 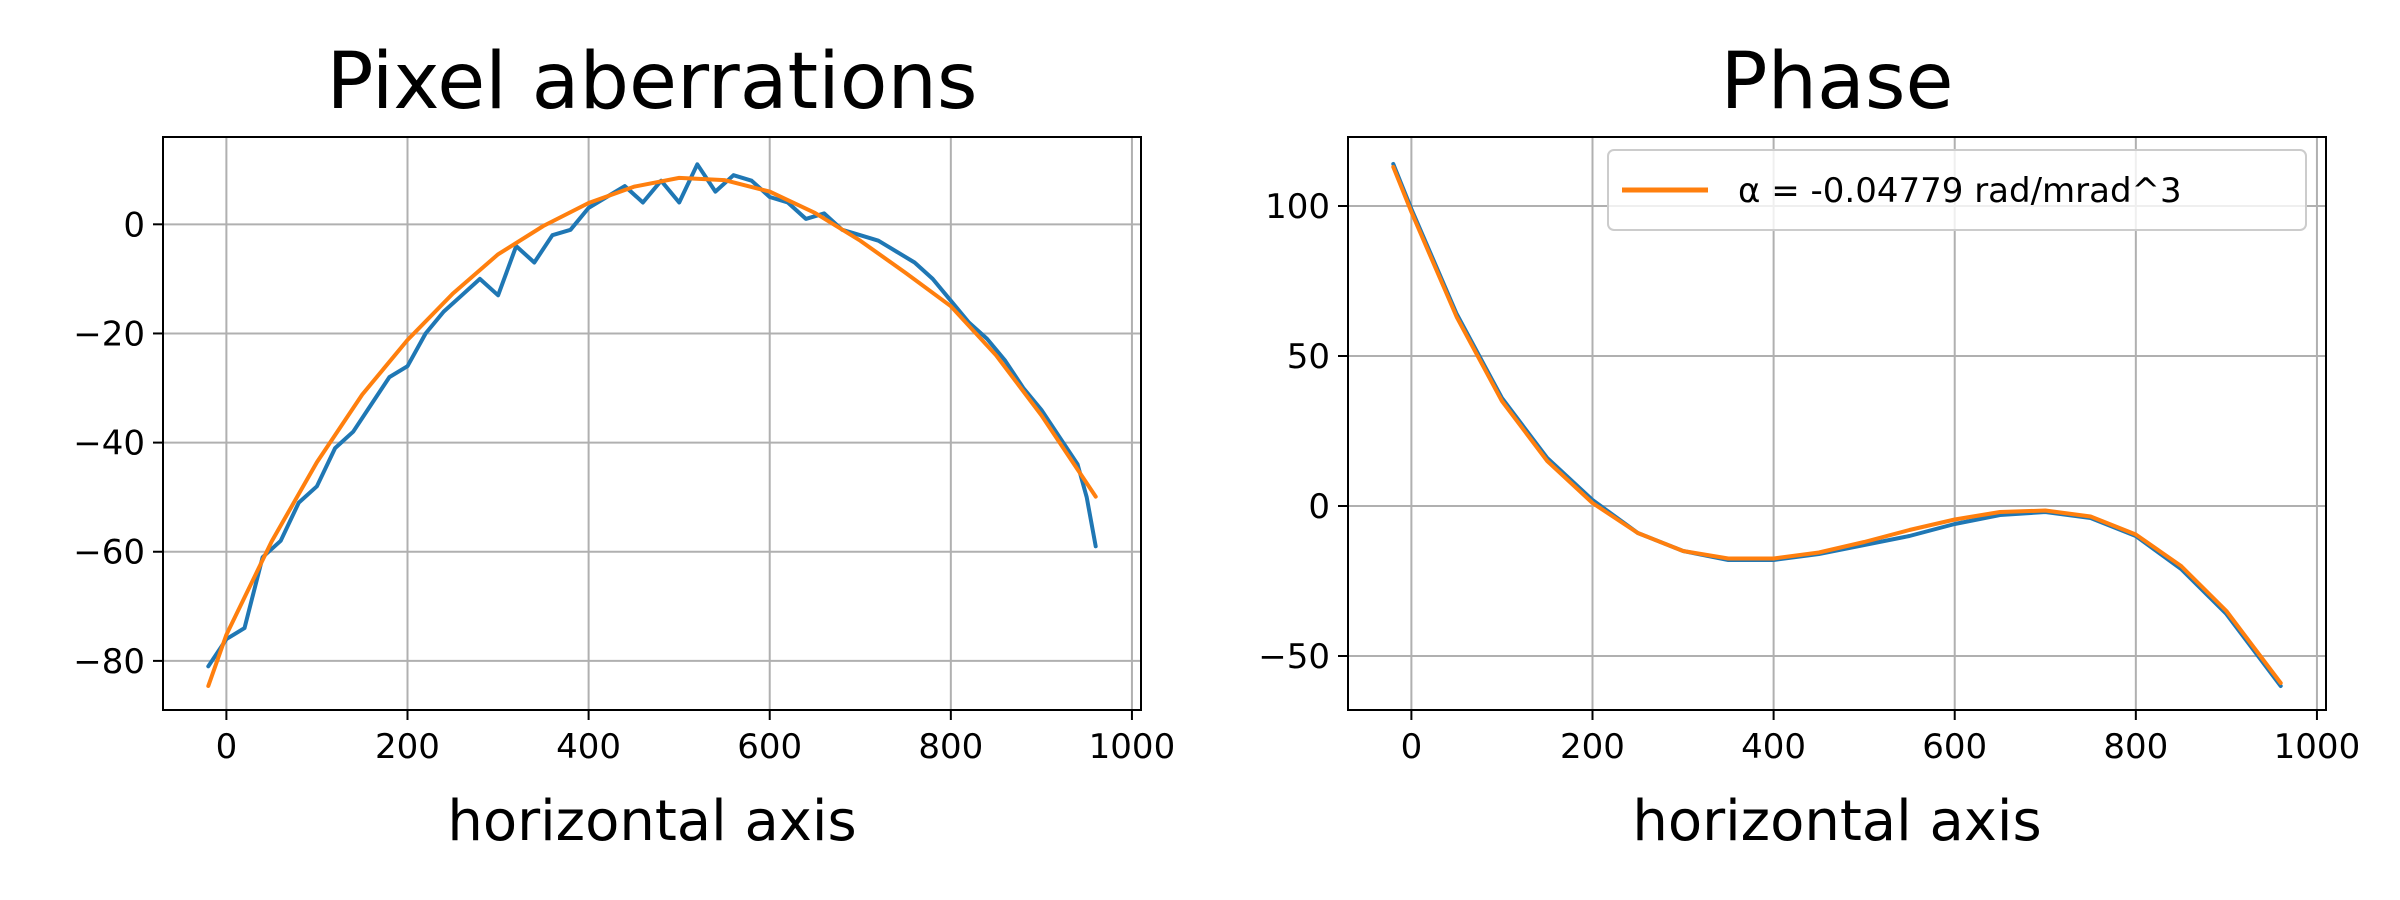 What do you see at coordinates (109, 553) in the screenshot?
I see `y-tick-label: −60` at bounding box center [109, 553].